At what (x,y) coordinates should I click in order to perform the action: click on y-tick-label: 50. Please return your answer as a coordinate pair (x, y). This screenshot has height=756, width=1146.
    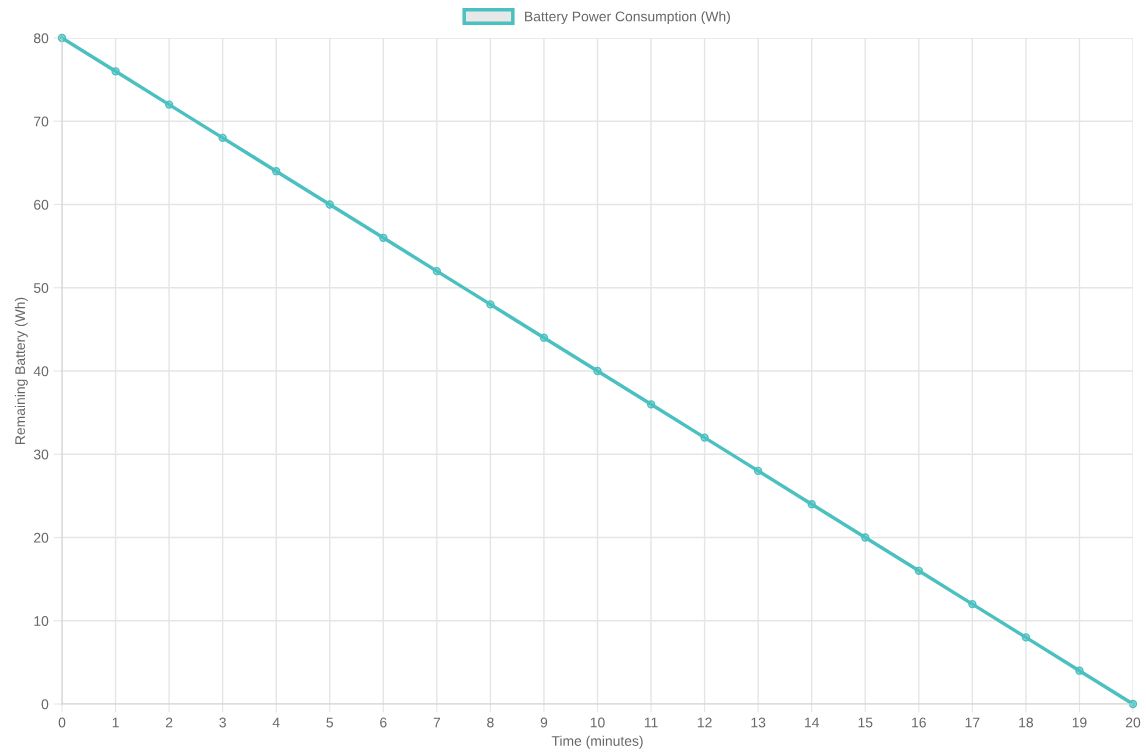
    Looking at the image, I should click on (41, 288).